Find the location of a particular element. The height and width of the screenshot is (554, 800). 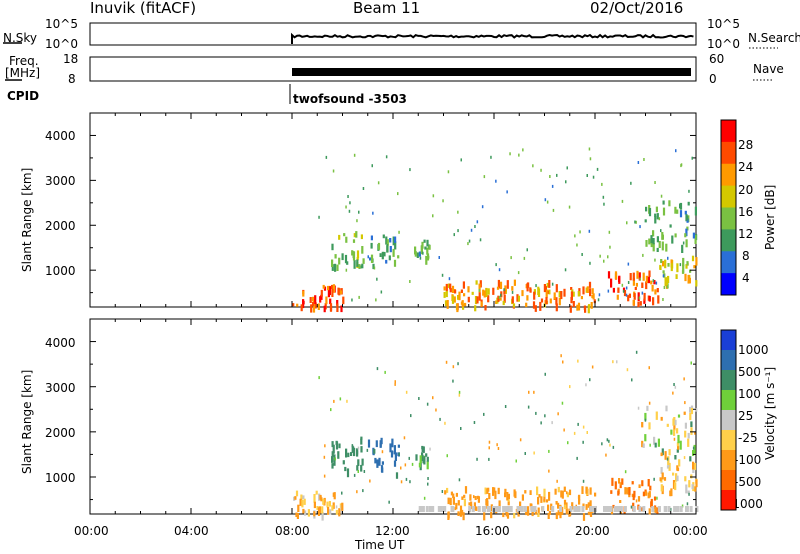

nave-tick-bottom: 0 is located at coordinates (713, 79).